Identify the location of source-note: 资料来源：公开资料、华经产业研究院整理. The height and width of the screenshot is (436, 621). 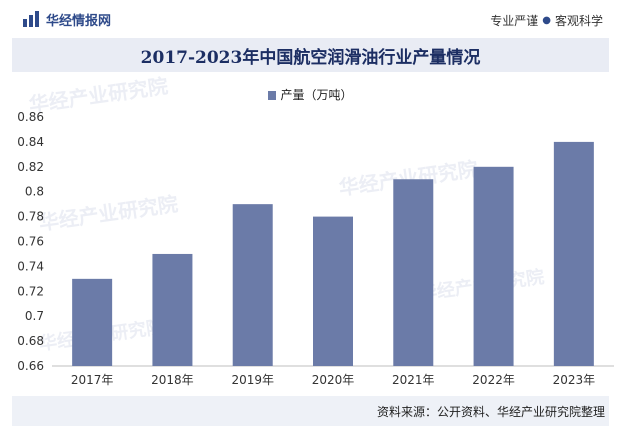
(490, 412).